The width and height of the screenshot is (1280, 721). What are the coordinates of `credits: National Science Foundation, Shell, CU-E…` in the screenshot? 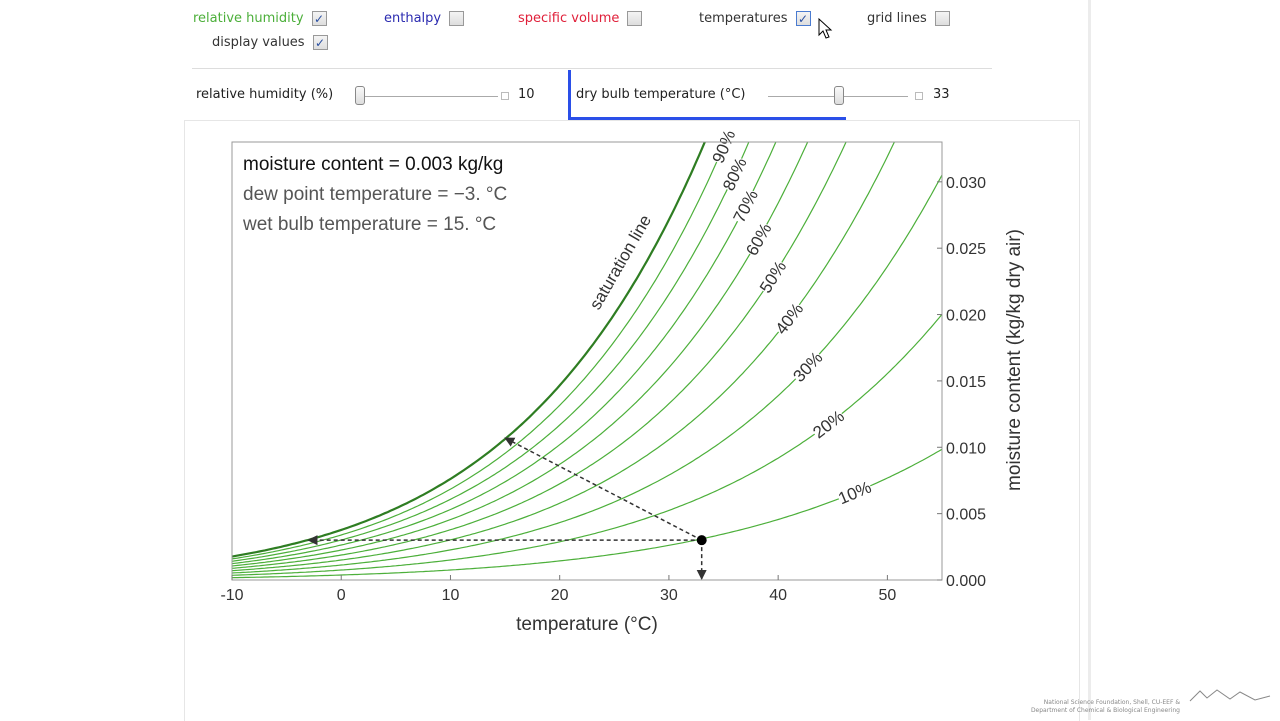 It's located at (1105, 707).